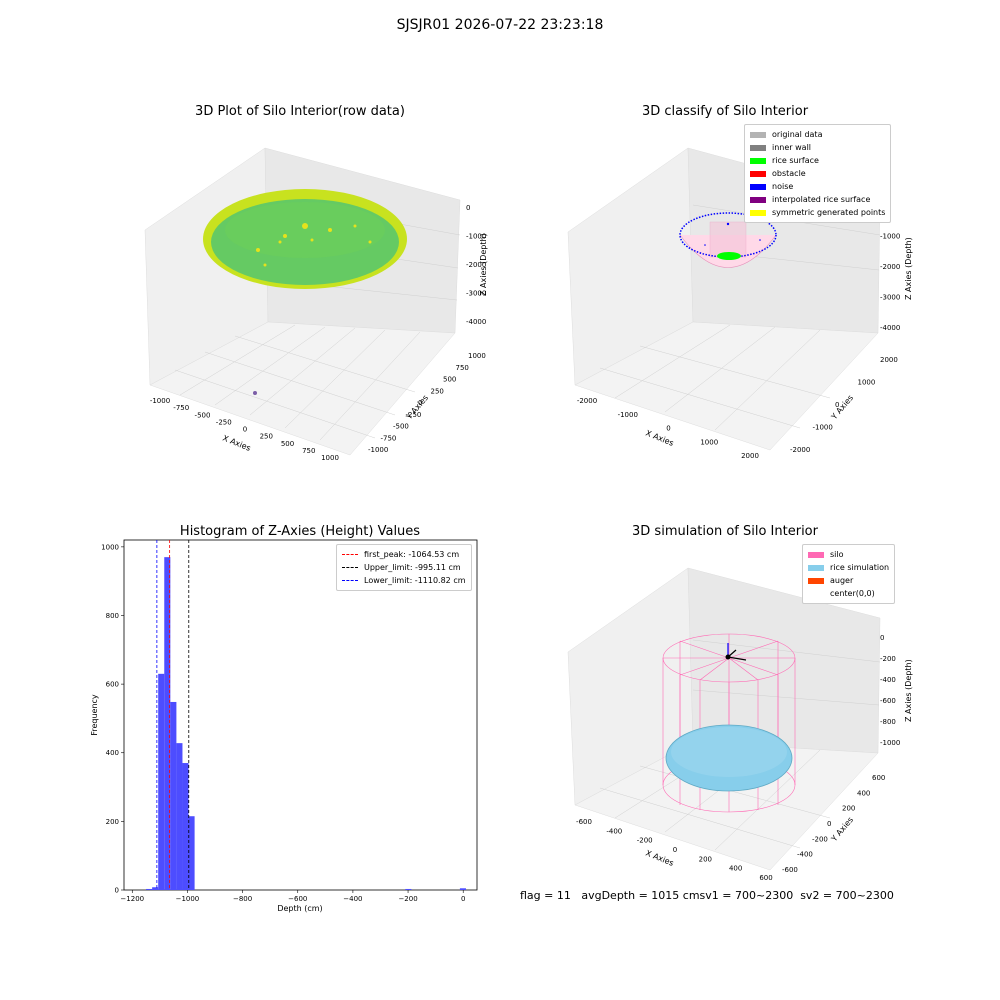 The image size is (1000, 1000). I want to click on simulation-legend-label: auger, so click(842, 580).